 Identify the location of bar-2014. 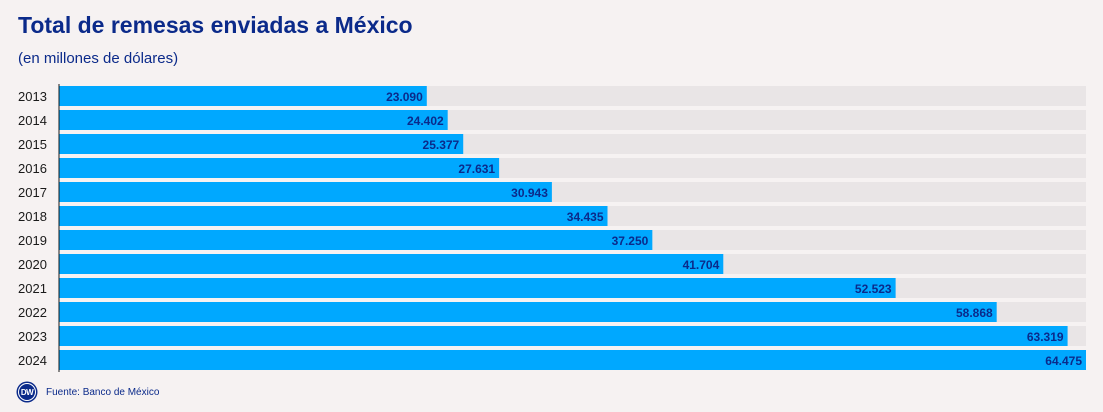
(253, 120).